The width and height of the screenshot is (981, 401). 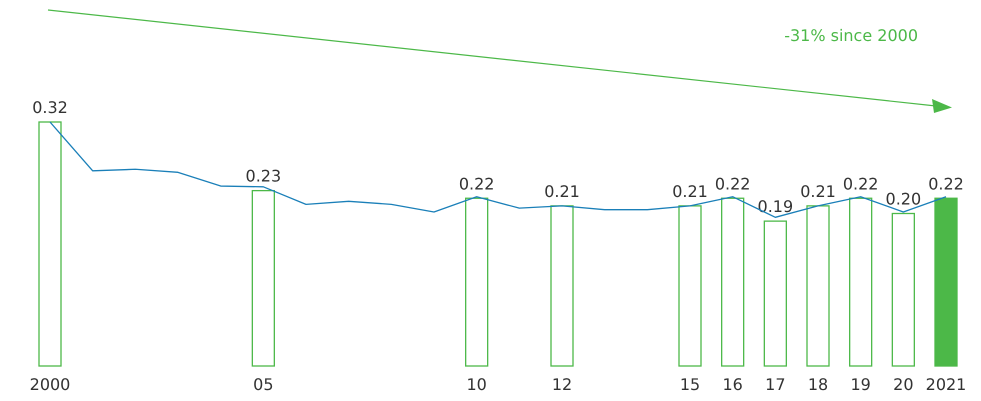 What do you see at coordinates (904, 199) in the screenshot?
I see `data-label: 0.20` at bounding box center [904, 199].